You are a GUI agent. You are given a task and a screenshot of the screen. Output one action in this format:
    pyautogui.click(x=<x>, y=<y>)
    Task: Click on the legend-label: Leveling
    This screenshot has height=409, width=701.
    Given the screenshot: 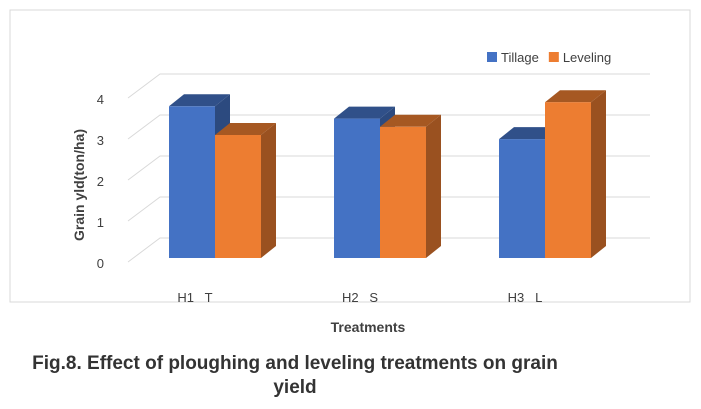 What is the action you would take?
    pyautogui.click(x=587, y=57)
    